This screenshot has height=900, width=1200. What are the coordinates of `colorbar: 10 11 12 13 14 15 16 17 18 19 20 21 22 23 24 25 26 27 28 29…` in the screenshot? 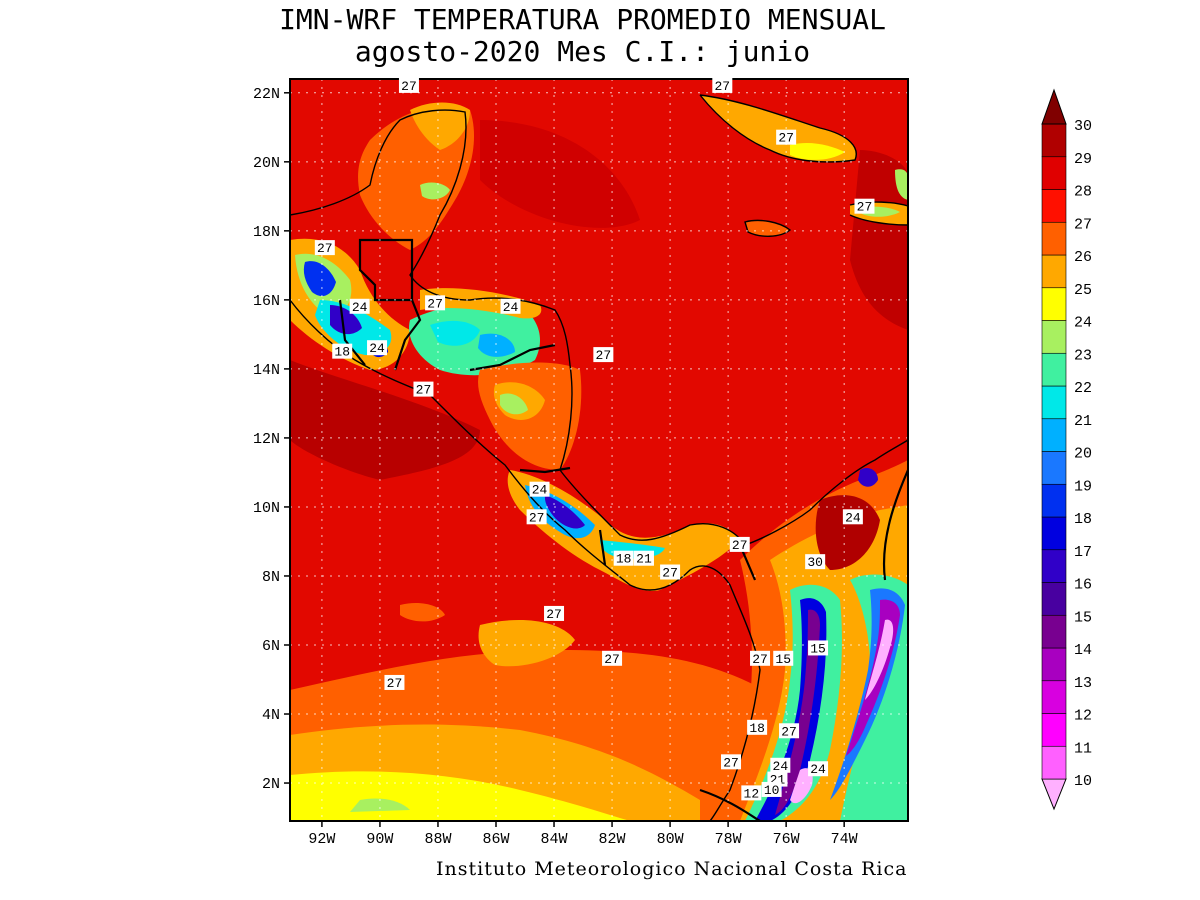 It's located at (1066, 449).